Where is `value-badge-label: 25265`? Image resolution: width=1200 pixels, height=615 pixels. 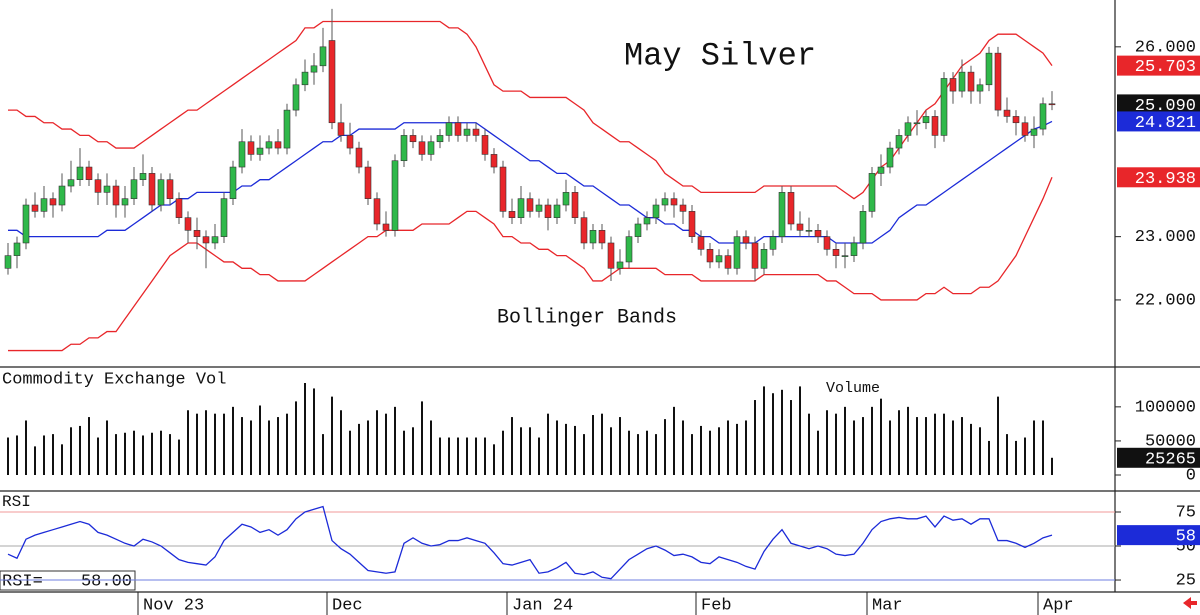
value-badge-label: 25265 is located at coordinates (1170, 459).